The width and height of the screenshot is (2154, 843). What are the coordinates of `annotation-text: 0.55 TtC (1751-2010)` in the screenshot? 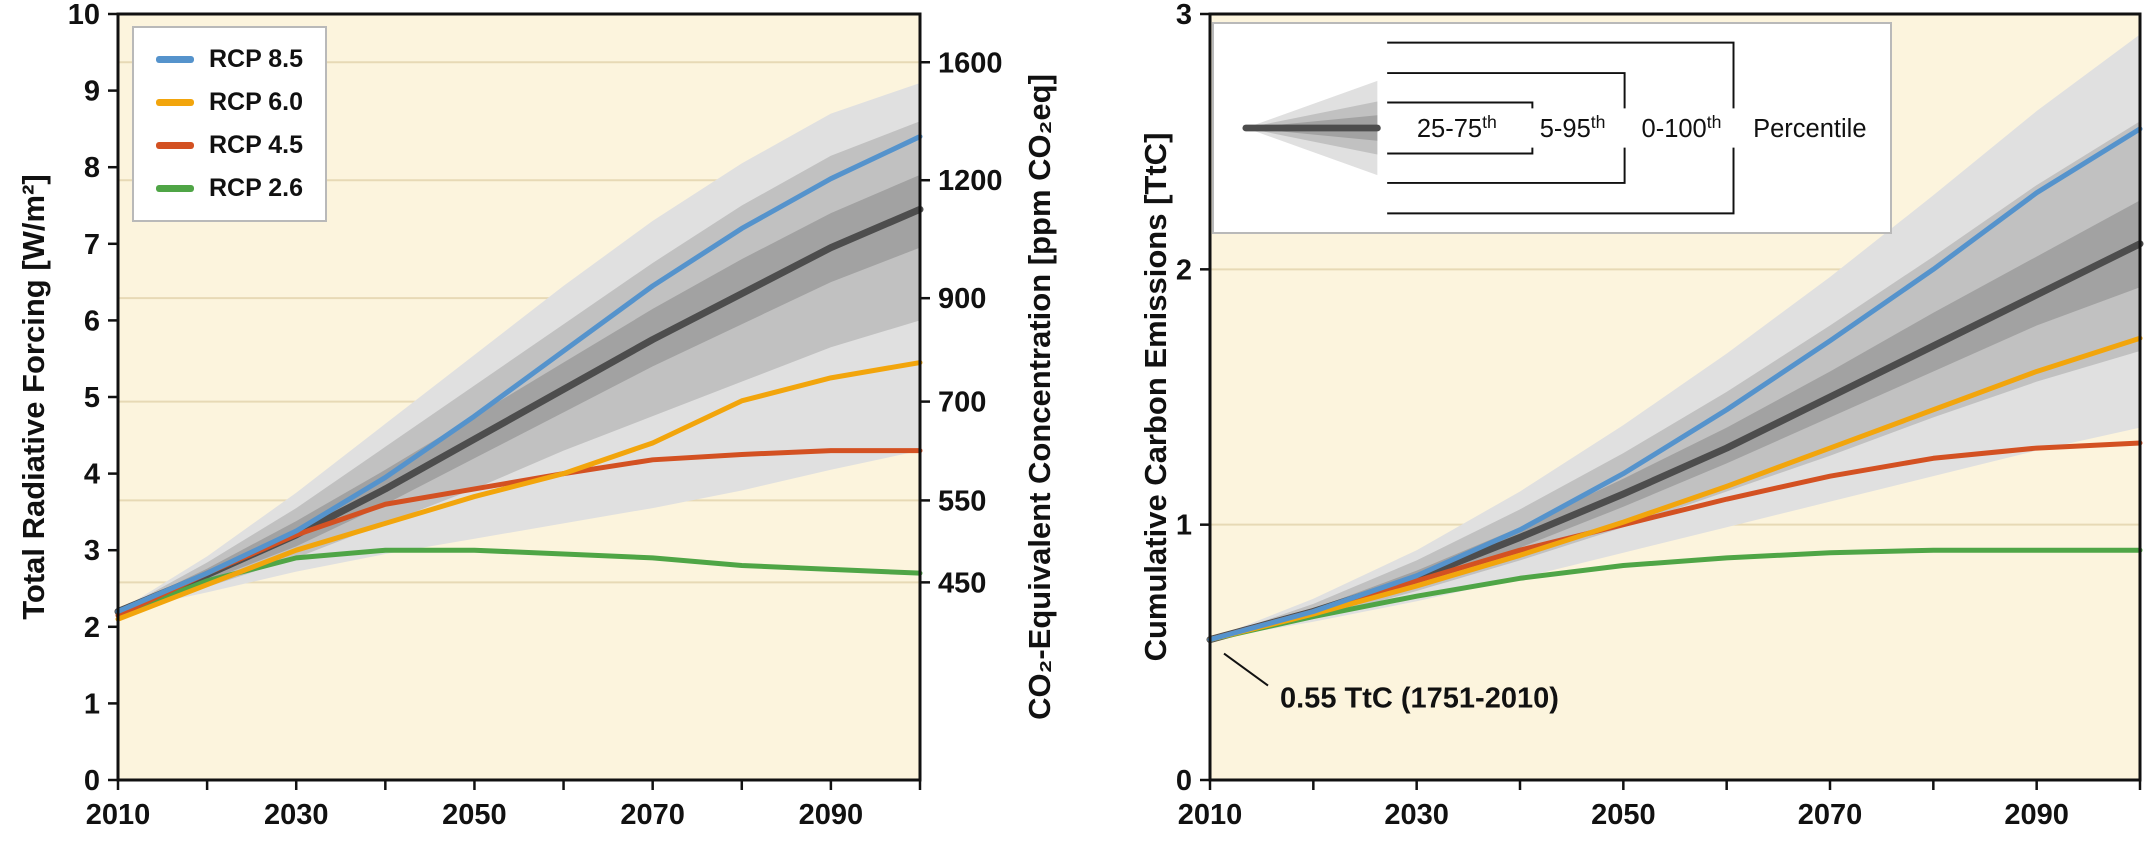 It's located at (1419, 699).